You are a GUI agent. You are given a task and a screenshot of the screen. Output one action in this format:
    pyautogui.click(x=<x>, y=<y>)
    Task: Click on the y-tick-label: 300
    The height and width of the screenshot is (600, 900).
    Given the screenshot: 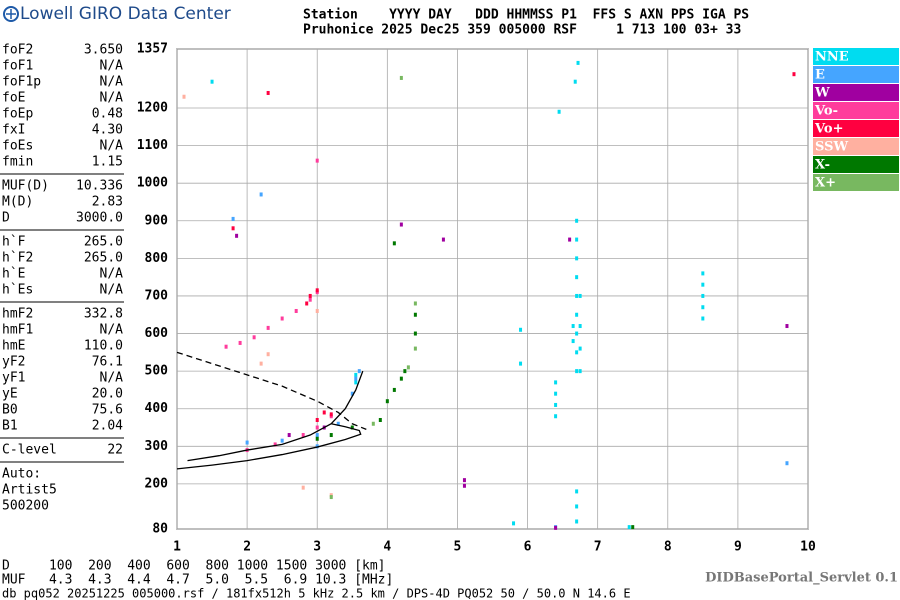 What is the action you would take?
    pyautogui.click(x=157, y=446)
    